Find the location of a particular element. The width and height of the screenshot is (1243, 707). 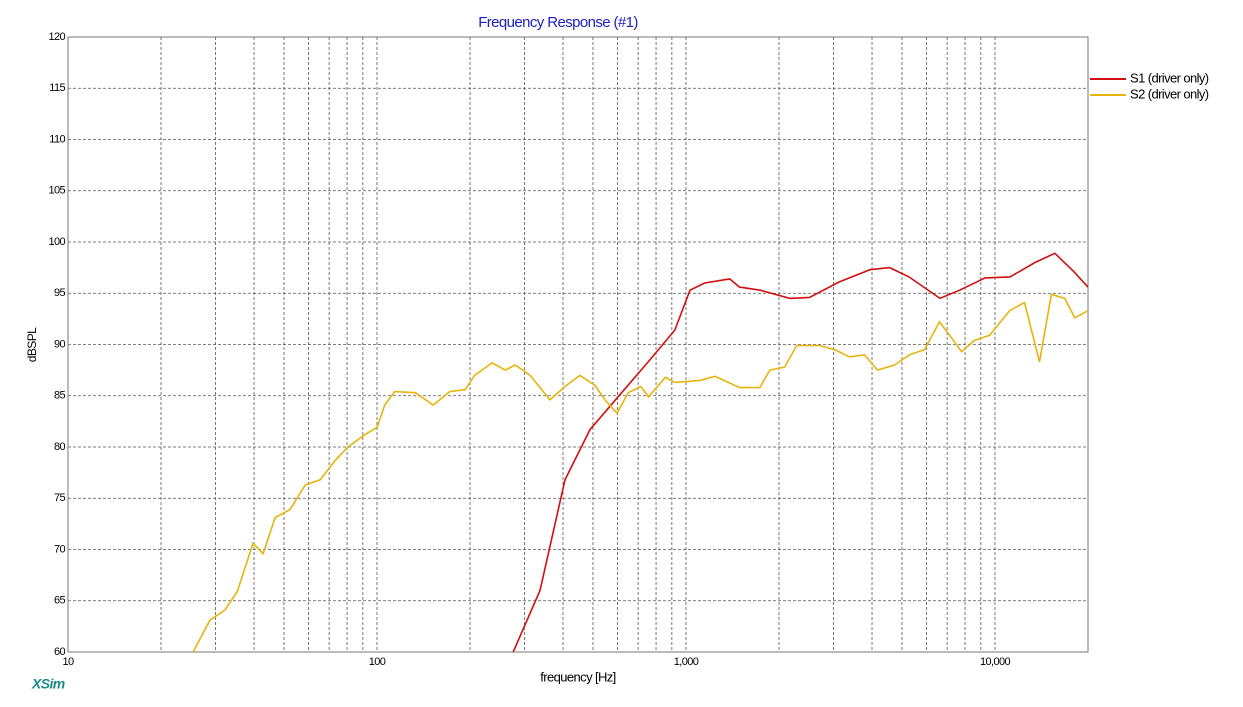

y-tick-label: 80 is located at coordinates (60, 447).